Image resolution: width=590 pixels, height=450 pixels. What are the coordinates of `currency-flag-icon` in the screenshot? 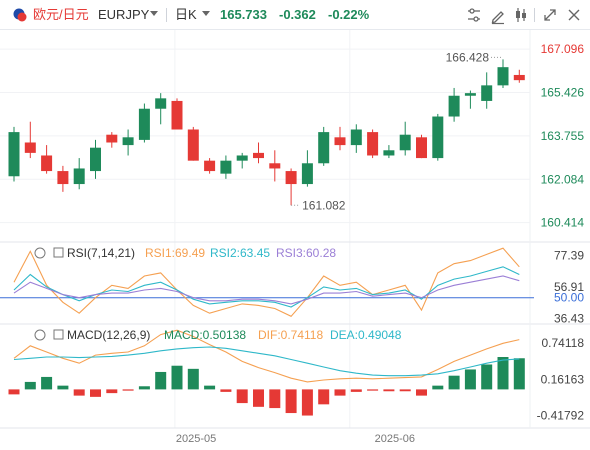 It's located at (20, 15).